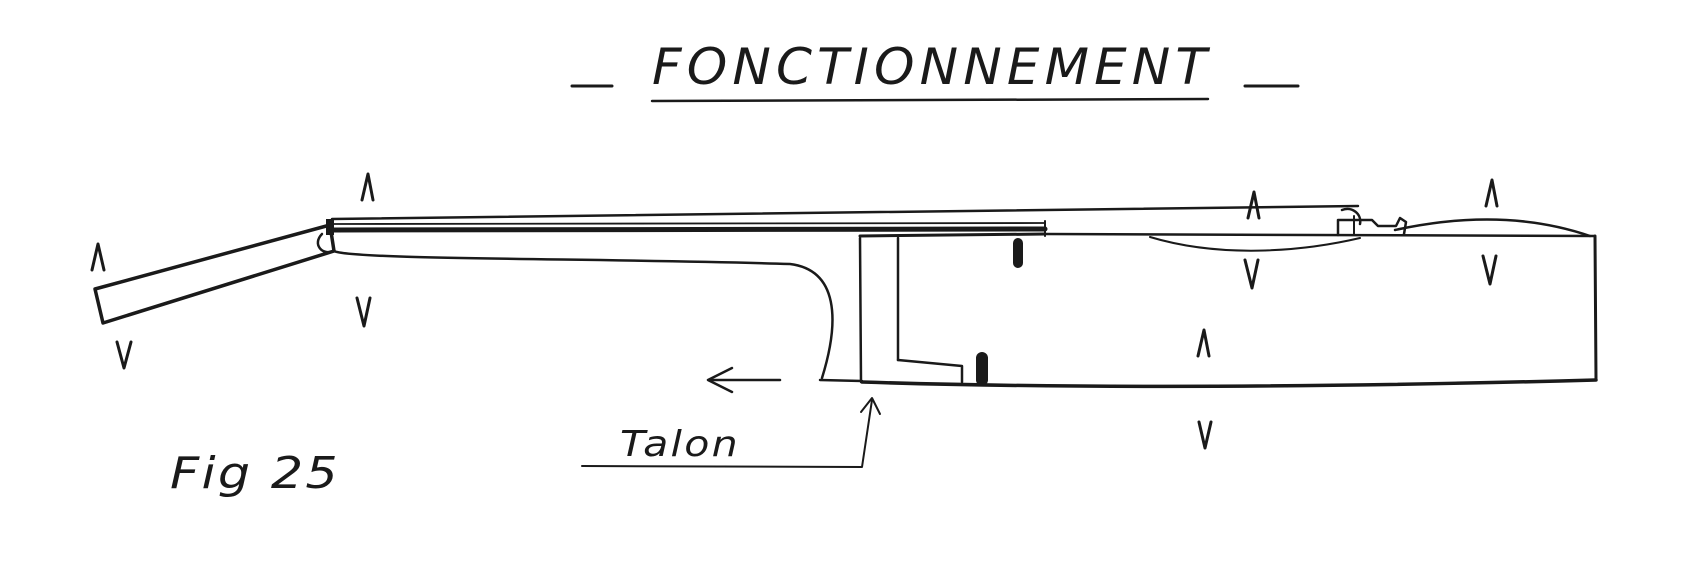  What do you see at coordinates (952, 235) in the screenshot?
I see `heel-post-top` at bounding box center [952, 235].